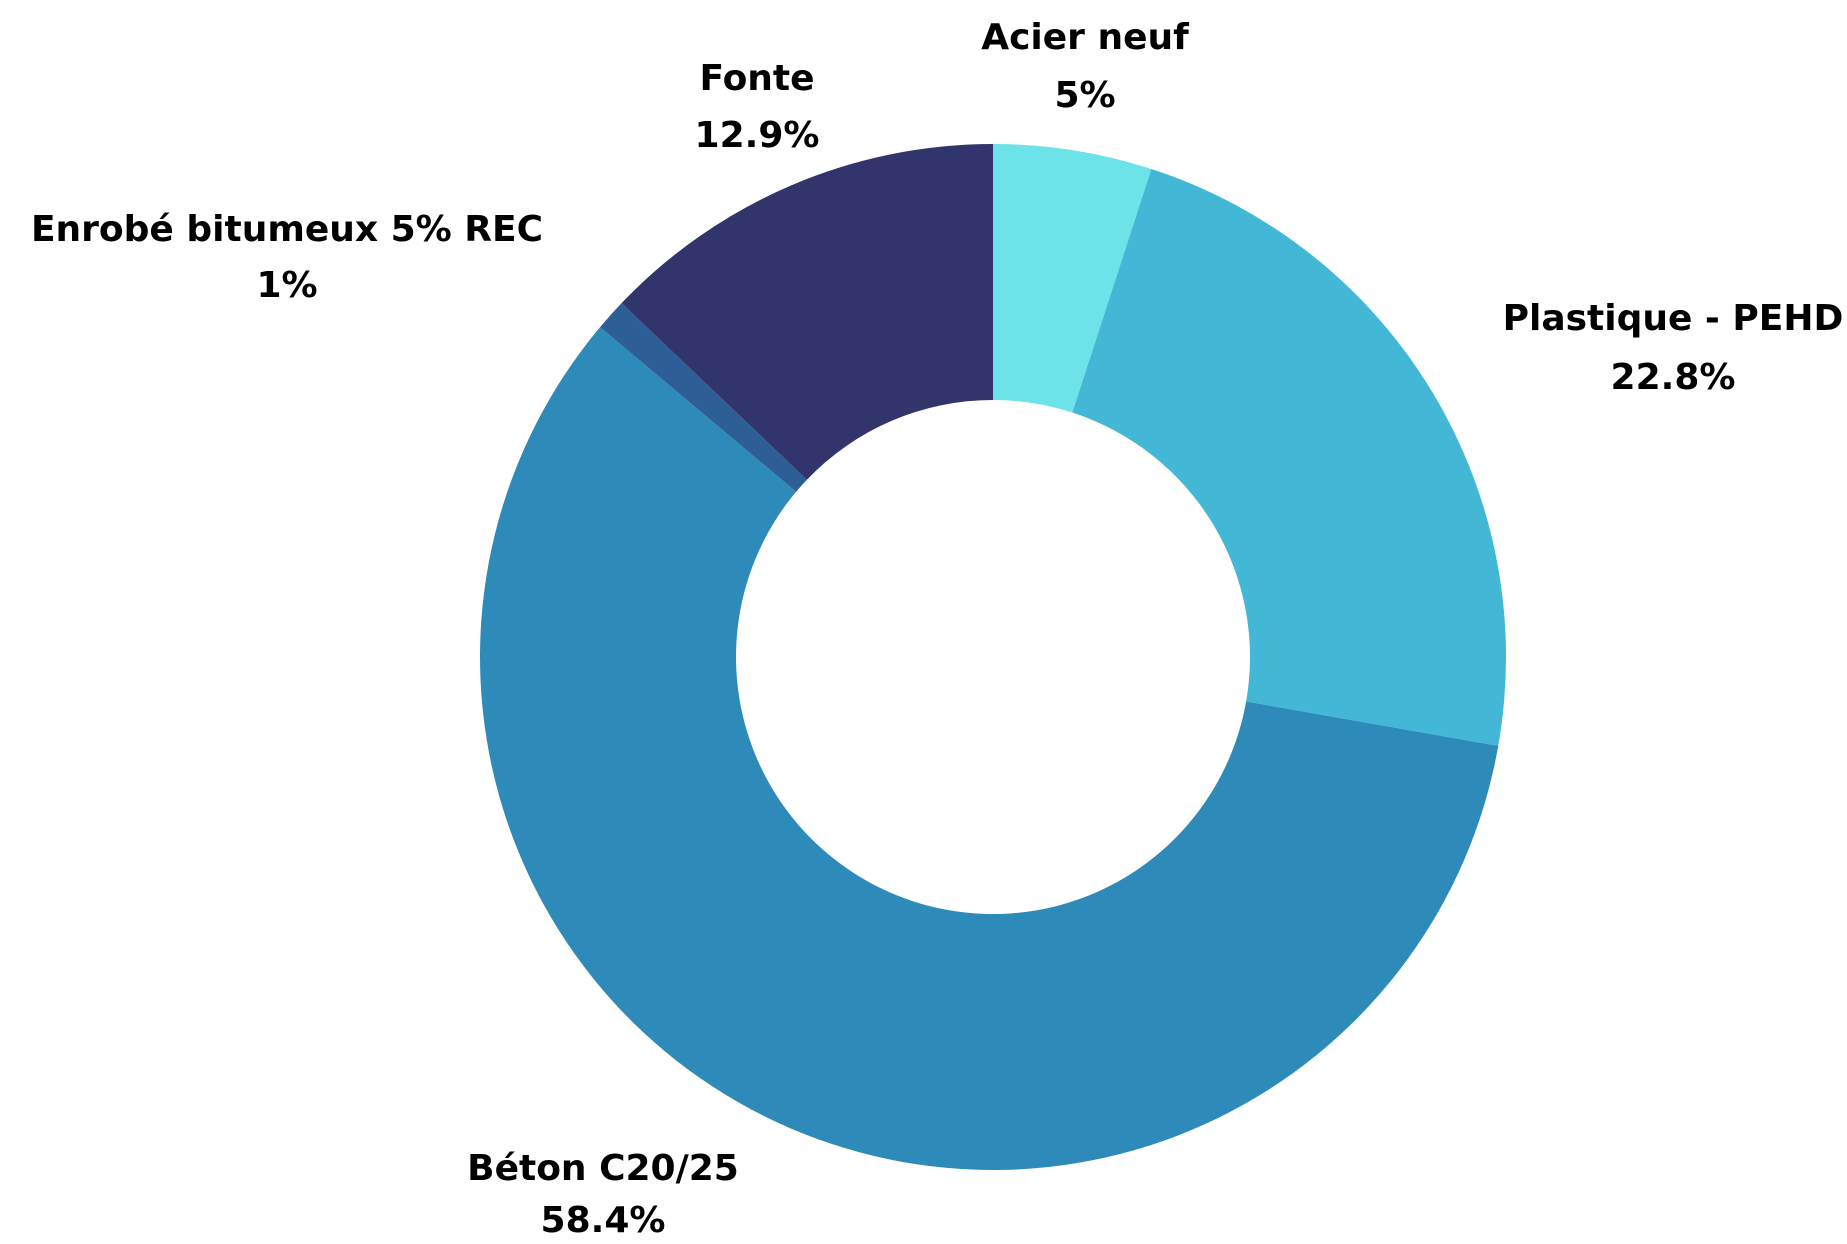 This screenshot has height=1244, width=1847. I want to click on slice-value-label: 58.4%, so click(603, 1220).